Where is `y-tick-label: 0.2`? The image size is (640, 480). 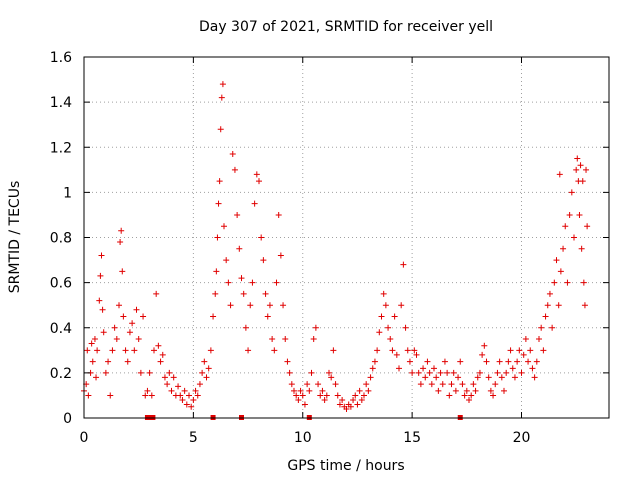
y-tick-label: 0.2 is located at coordinates (61, 374).